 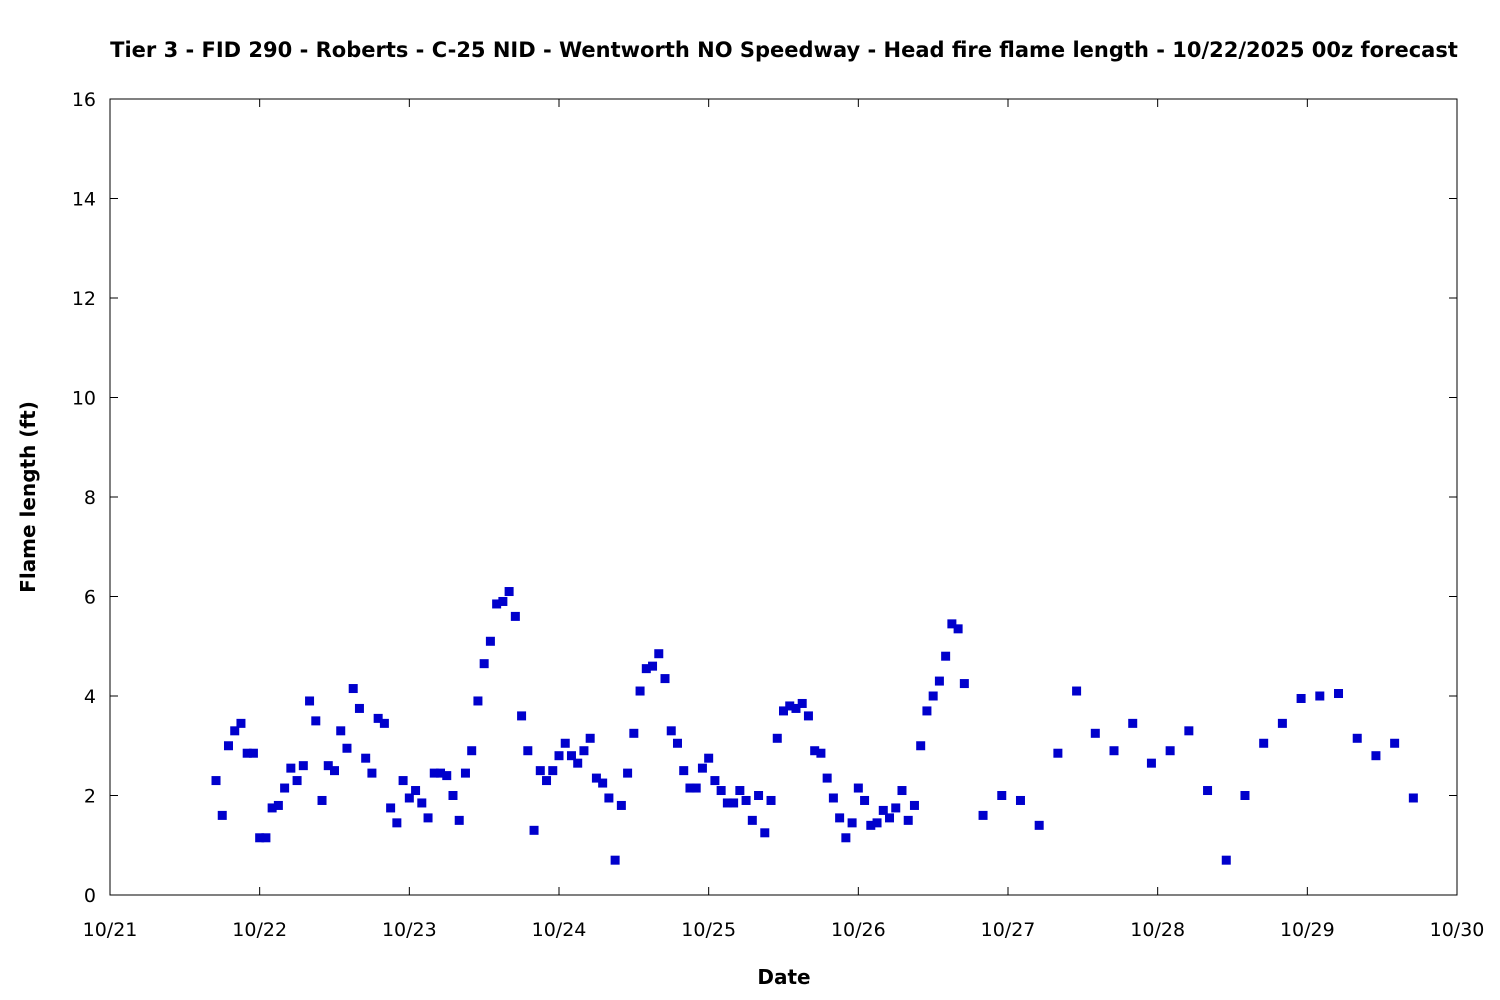 What do you see at coordinates (409, 930) in the screenshot?
I see `x-tick-label: 10/23` at bounding box center [409, 930].